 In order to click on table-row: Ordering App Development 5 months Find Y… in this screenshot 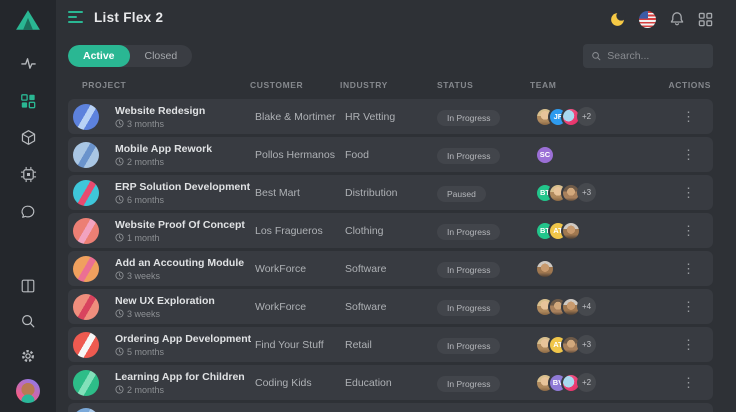, I will do `click(390, 344)`.